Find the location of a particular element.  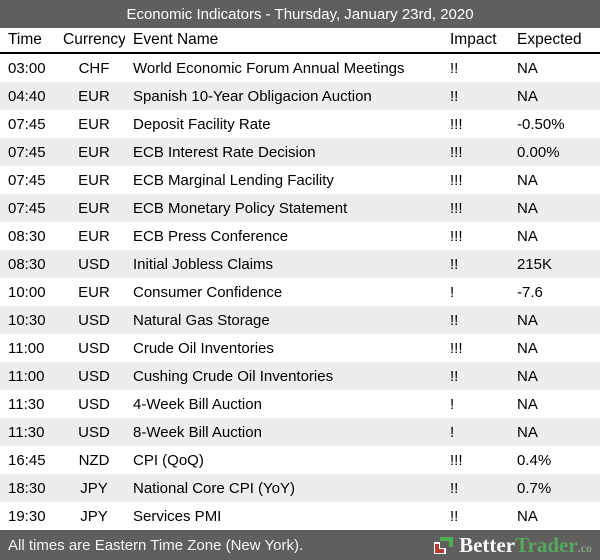

cell-expected: -7.6 is located at coordinates (530, 292).